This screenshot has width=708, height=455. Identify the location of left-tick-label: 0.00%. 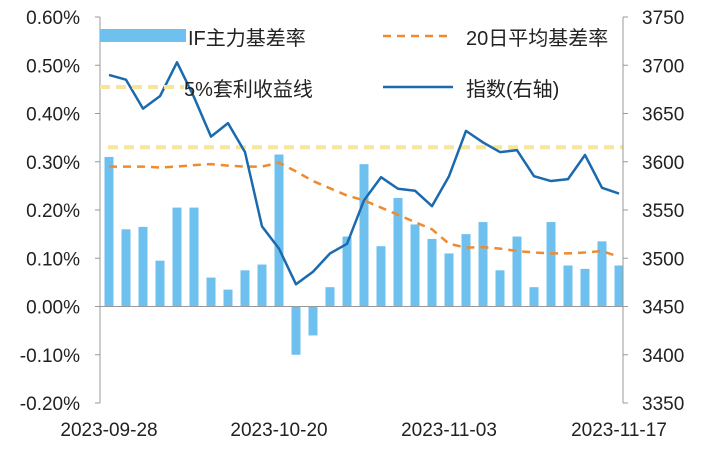
(53, 308).